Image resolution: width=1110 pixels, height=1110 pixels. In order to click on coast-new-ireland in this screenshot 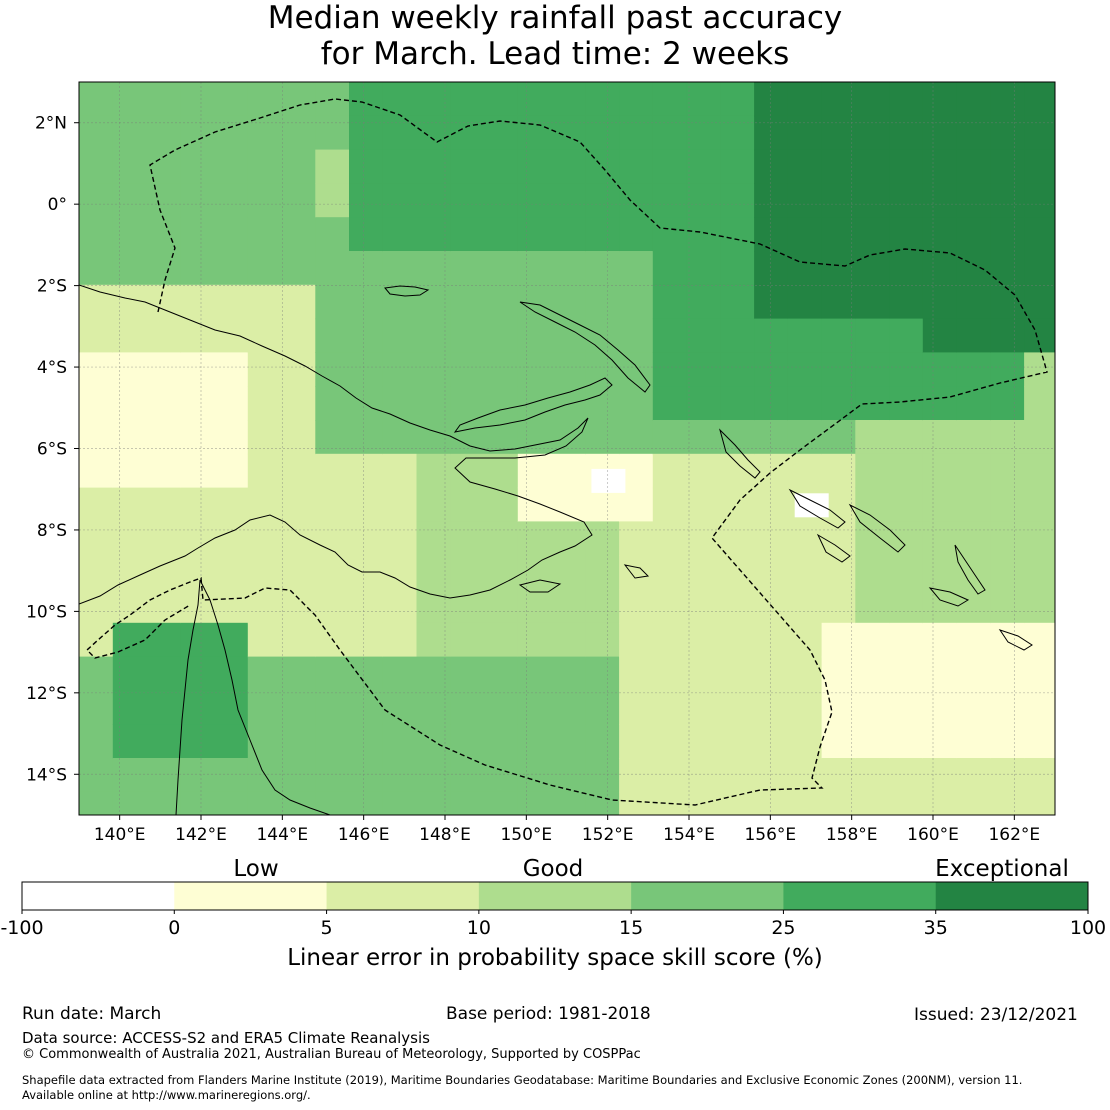, I will do `click(585, 347)`.